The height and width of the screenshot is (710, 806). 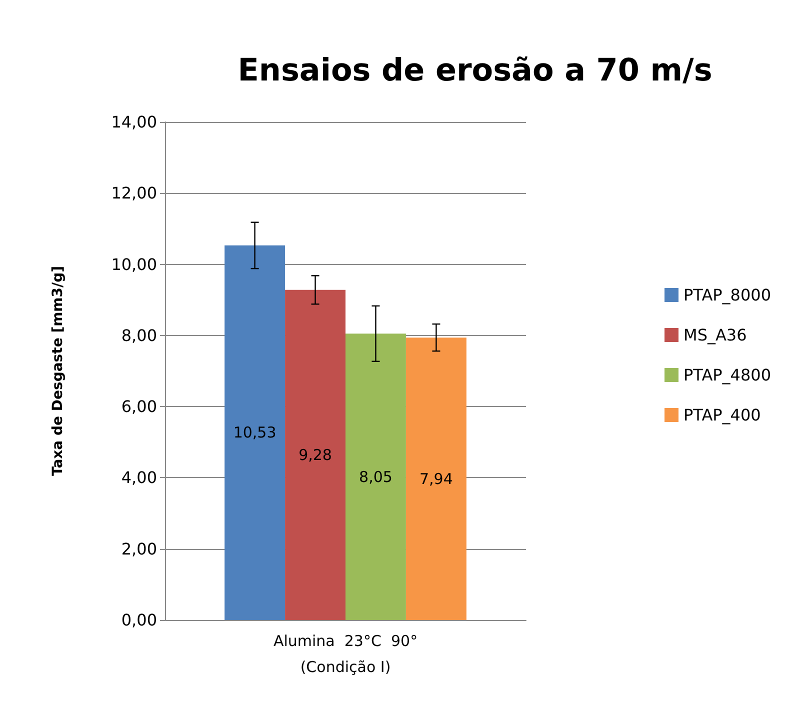 What do you see at coordinates (134, 264) in the screenshot?
I see `y-tick-label: 10,00` at bounding box center [134, 264].